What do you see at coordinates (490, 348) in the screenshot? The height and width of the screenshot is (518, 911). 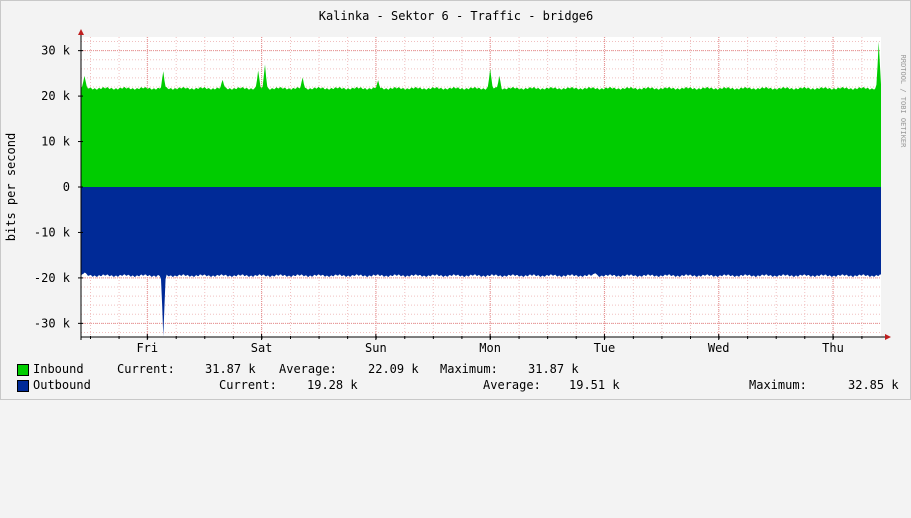 I see `x-tick-label: Mon` at bounding box center [490, 348].